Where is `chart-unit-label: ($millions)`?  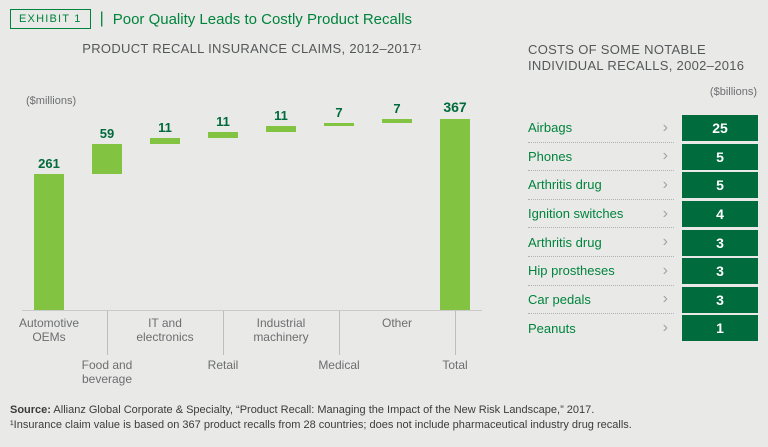 chart-unit-label: ($millions) is located at coordinates (51, 101).